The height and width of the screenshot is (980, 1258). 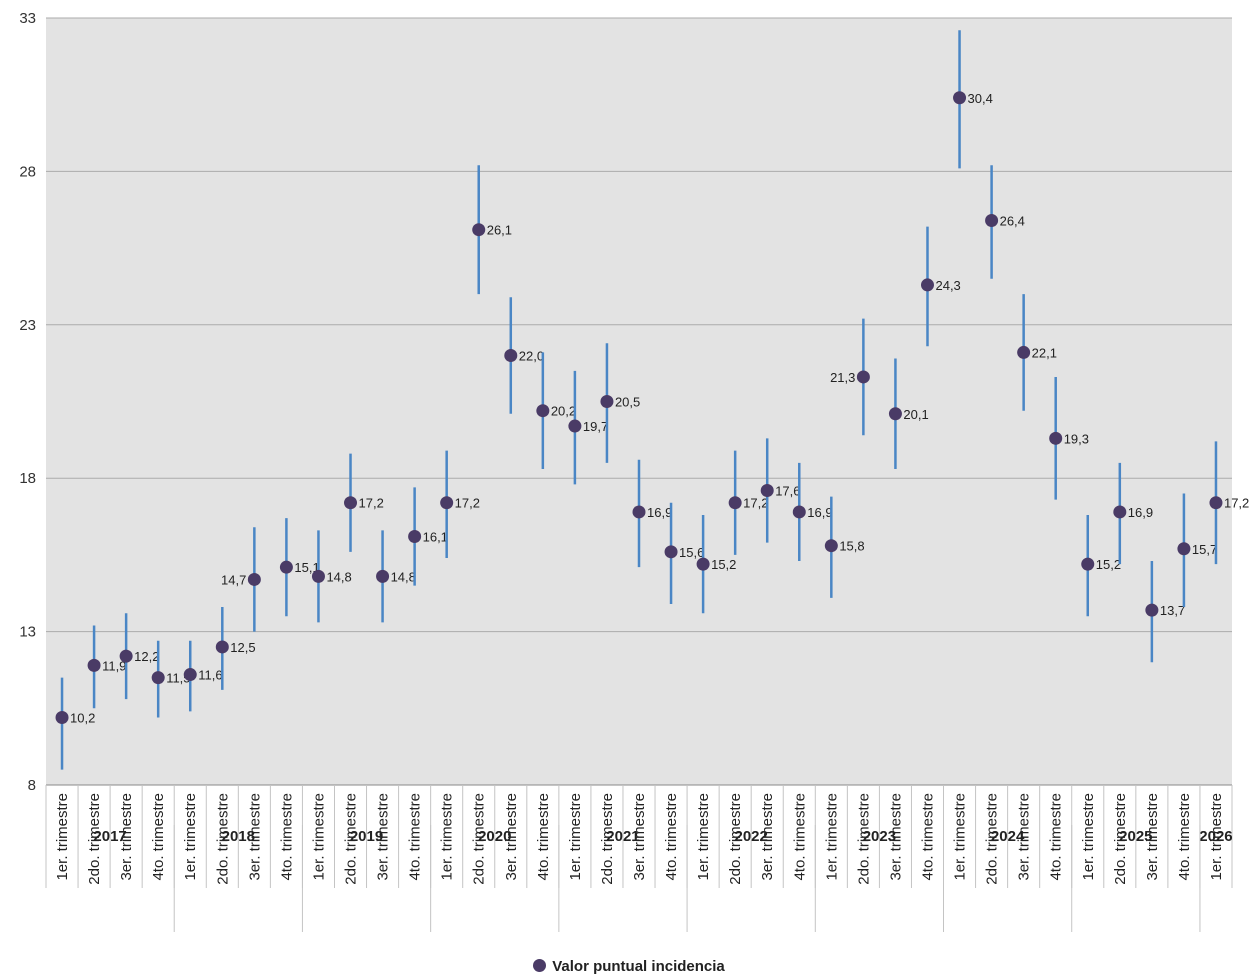 I want to click on data-label: 24,3, so click(x=947, y=285).